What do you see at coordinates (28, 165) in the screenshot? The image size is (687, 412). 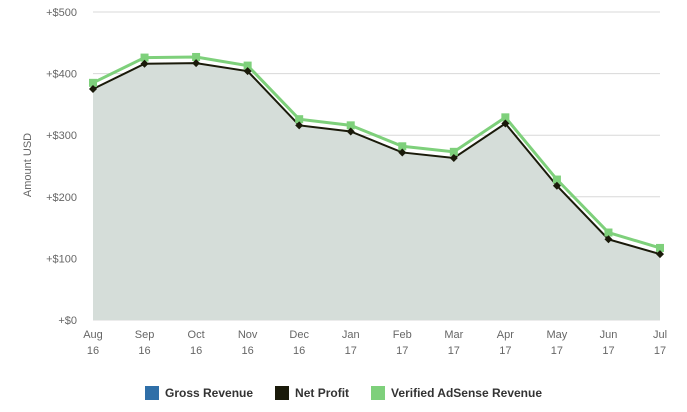 I see `y-axis-label: Amount USD` at bounding box center [28, 165].